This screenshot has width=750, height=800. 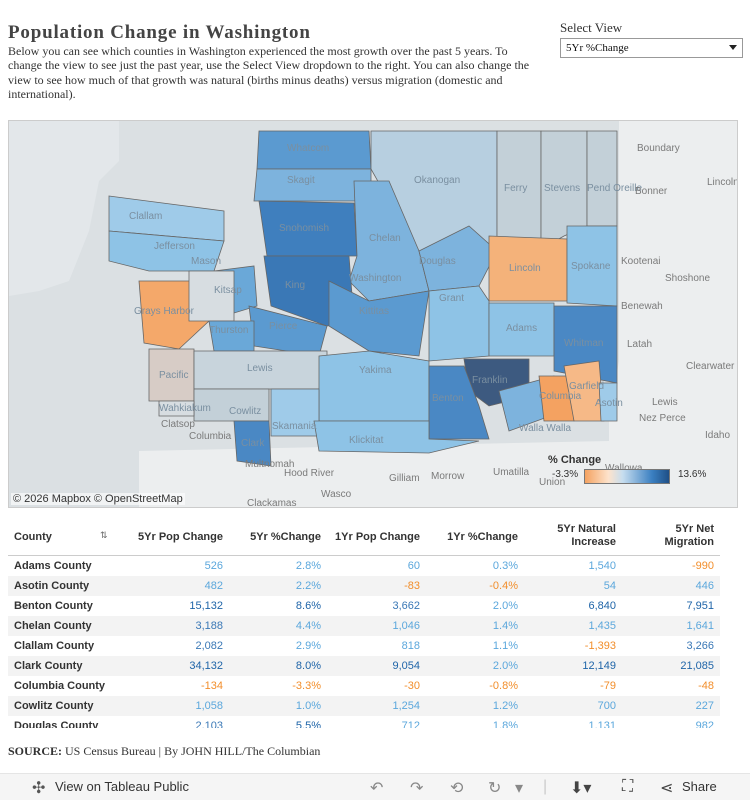 I want to click on sort-icon: ⇅, so click(x=104, y=535).